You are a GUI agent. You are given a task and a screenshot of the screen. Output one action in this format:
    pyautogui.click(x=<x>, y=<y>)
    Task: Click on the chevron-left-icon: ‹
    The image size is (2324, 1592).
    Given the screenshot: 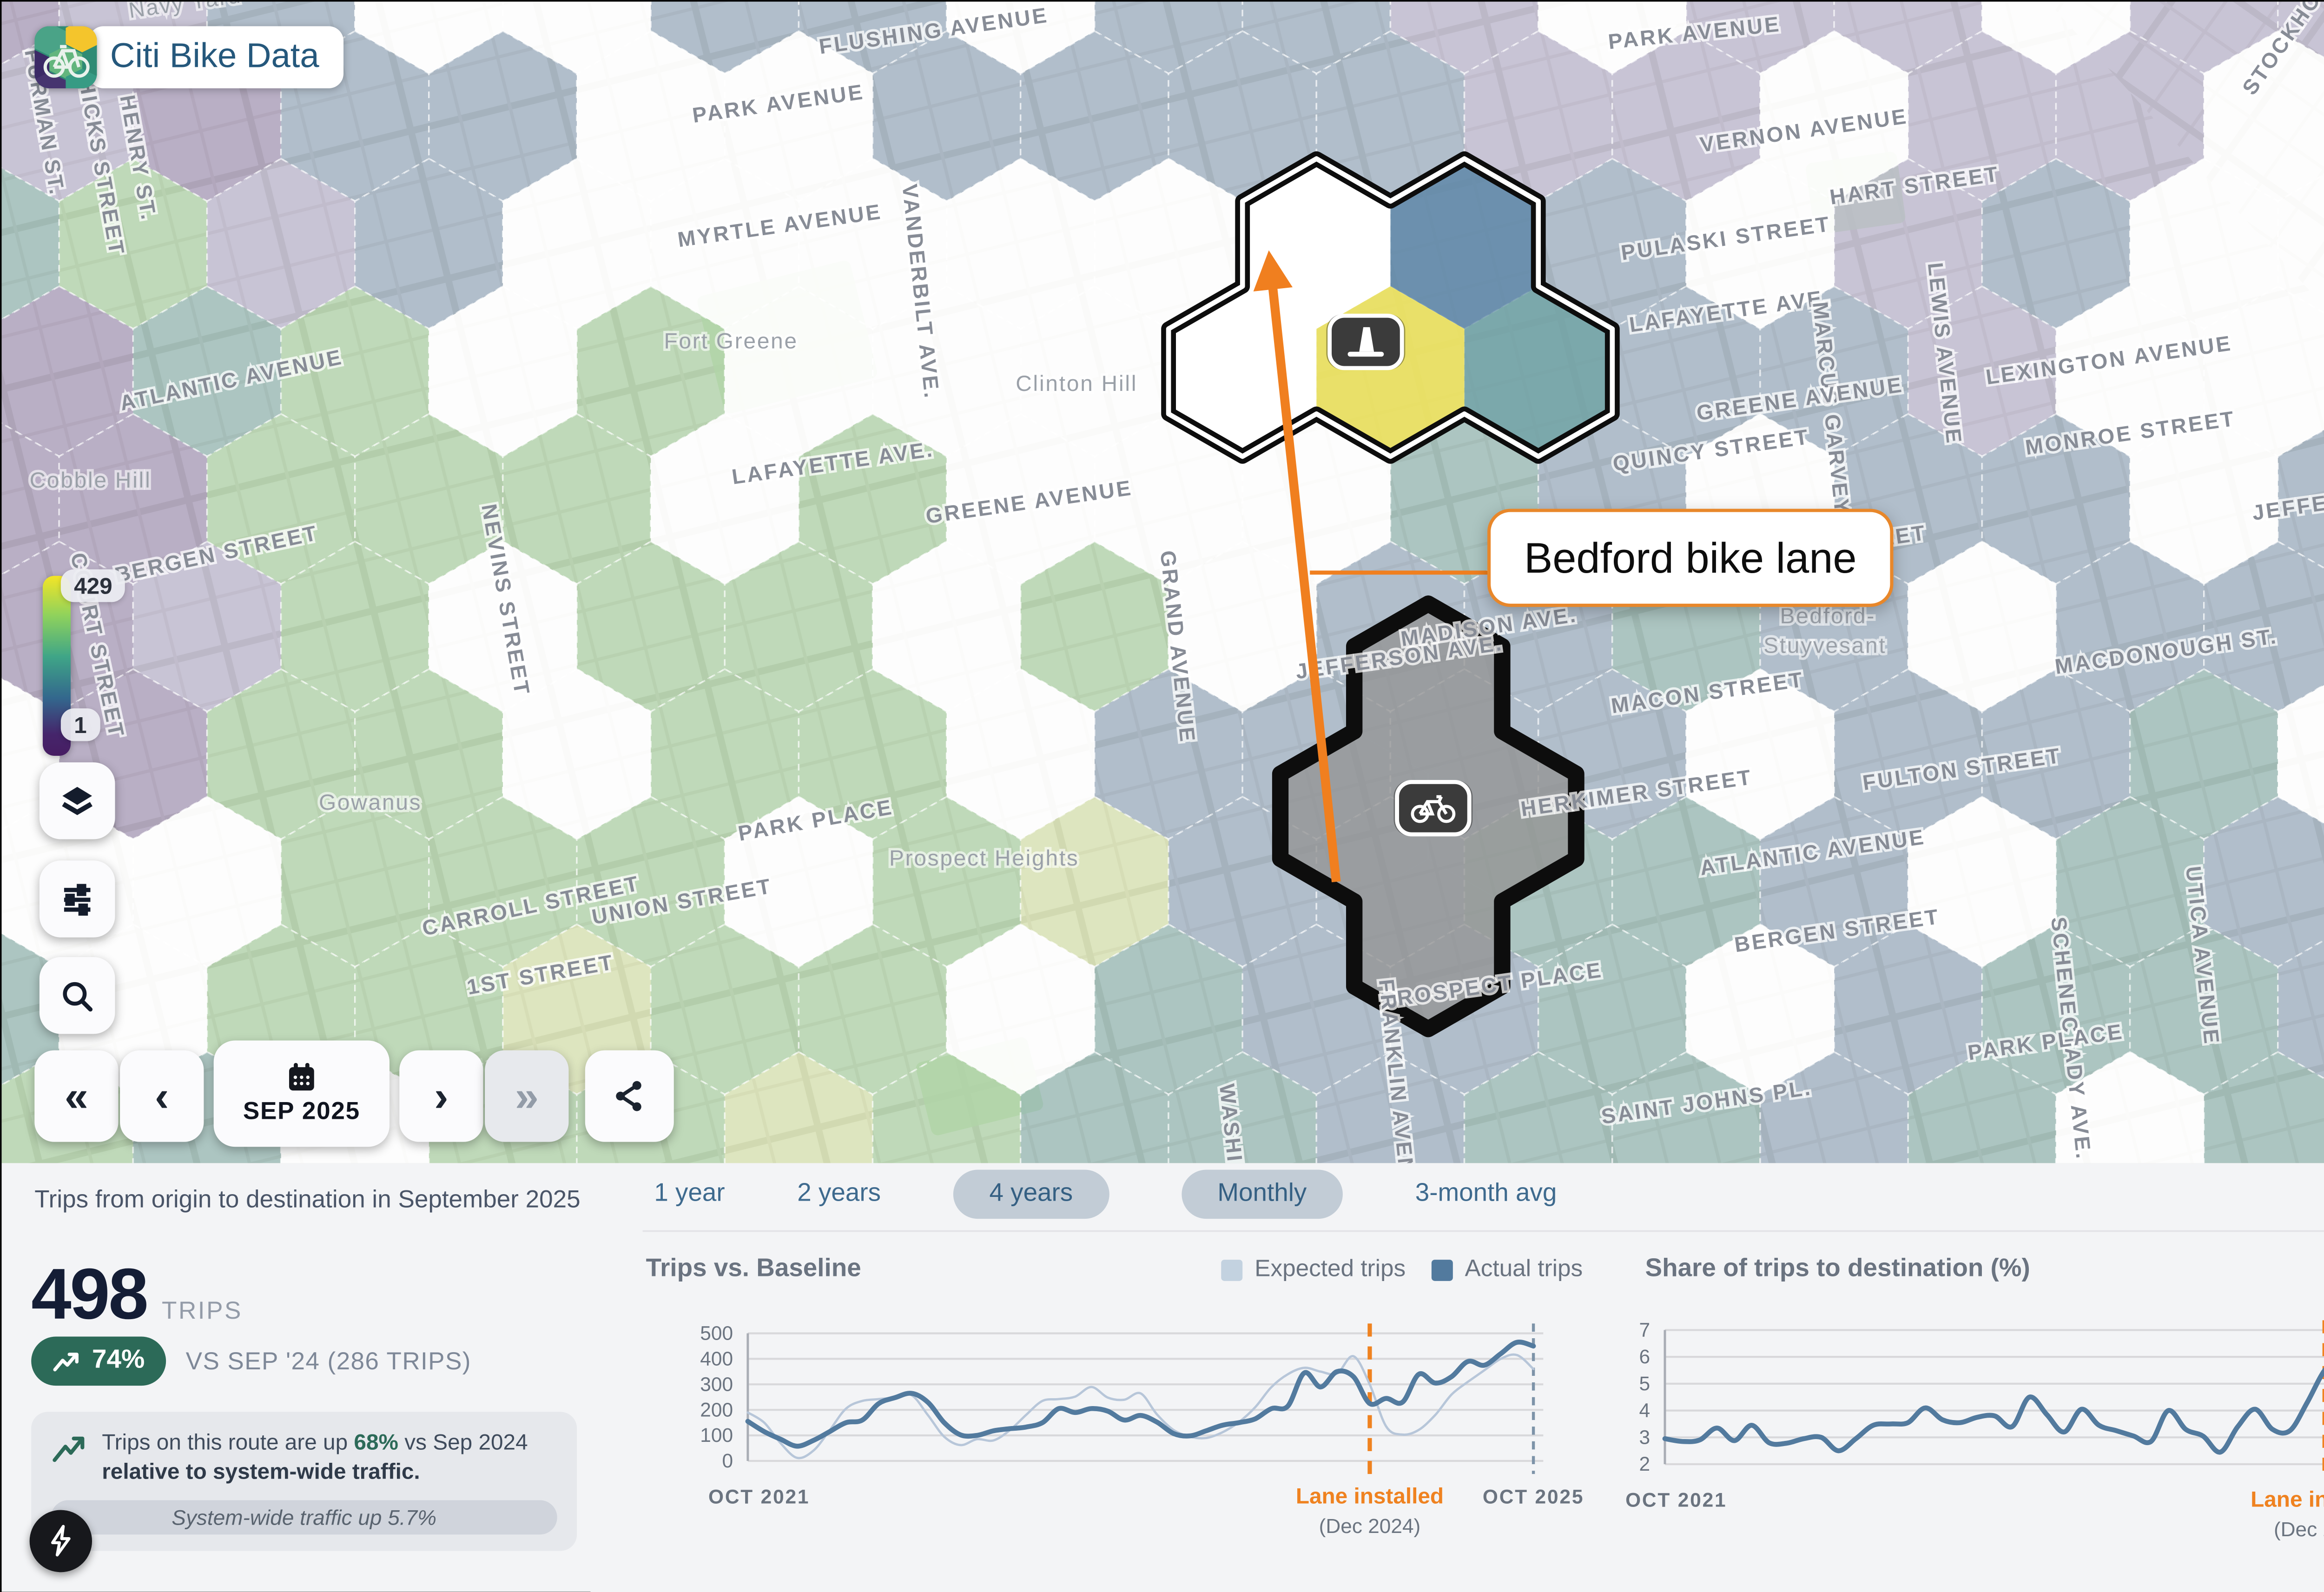 What is the action you would take?
    pyautogui.click(x=161, y=1095)
    